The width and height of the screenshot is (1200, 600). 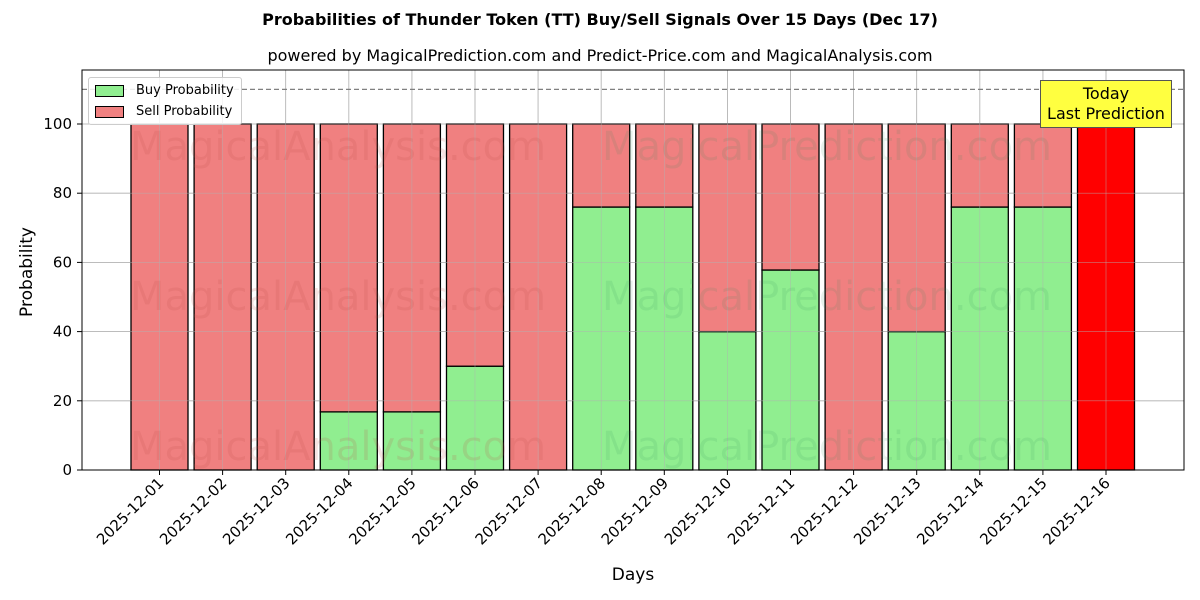 What do you see at coordinates (62, 332) in the screenshot?
I see `svg-text: 40` at bounding box center [62, 332].